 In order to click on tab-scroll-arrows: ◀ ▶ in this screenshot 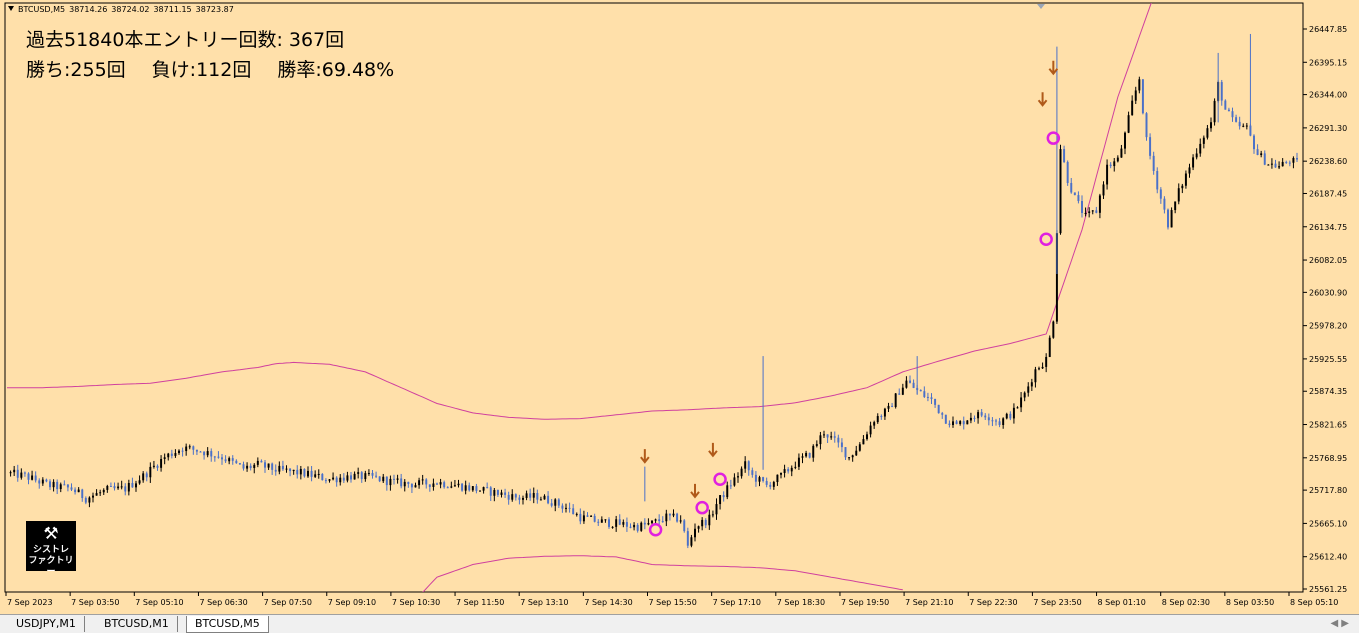, I will do `click(1339, 623)`.